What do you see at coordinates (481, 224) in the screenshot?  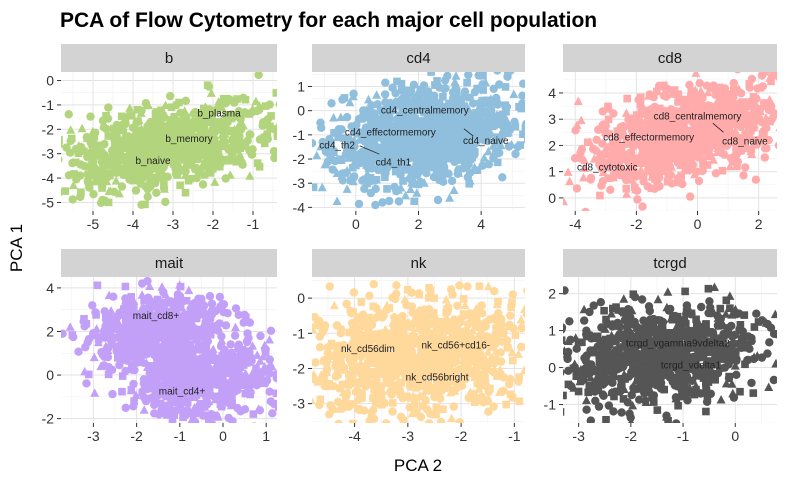 I see `x-tick-label: 4` at bounding box center [481, 224].